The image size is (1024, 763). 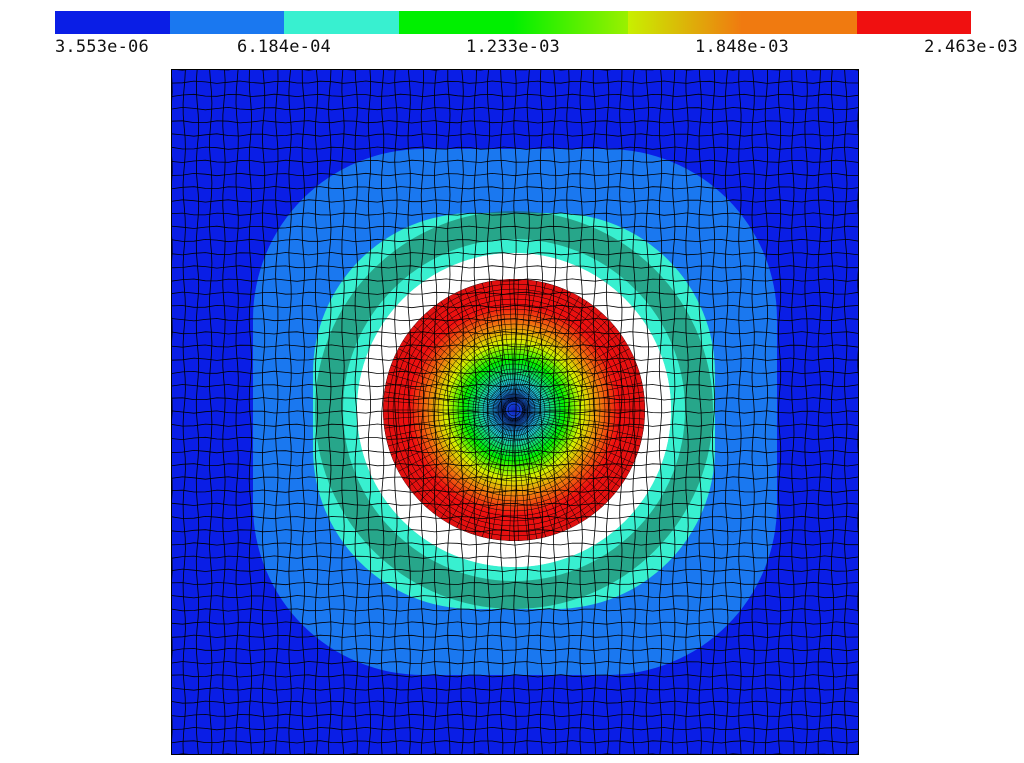 I want to click on colorbar, so click(x=513, y=22).